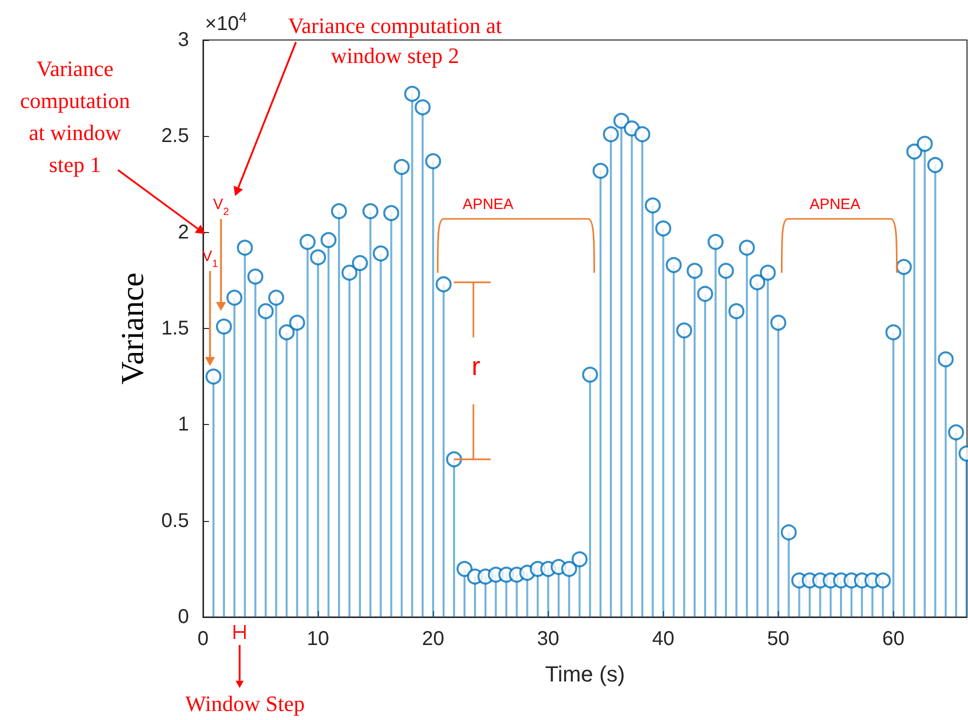  Describe the element at coordinates (203, 639) in the screenshot. I see `x-tick-label: 0` at that location.